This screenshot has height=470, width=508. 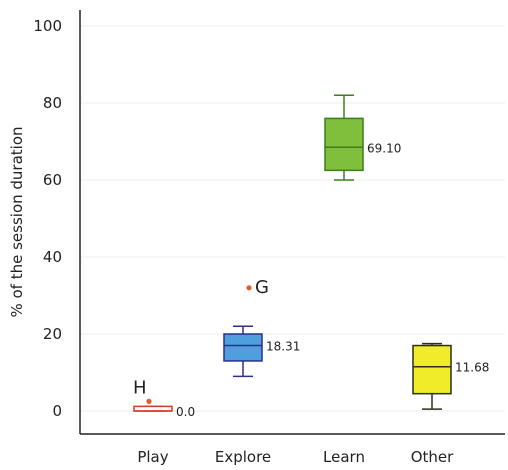 What do you see at coordinates (384, 148) in the screenshot?
I see `value-label: 69.10` at bounding box center [384, 148].